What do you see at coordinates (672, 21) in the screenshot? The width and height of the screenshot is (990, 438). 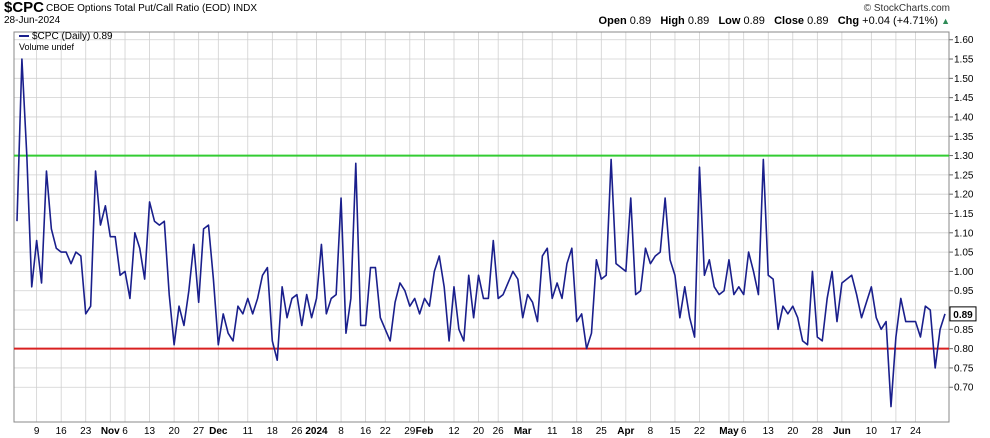 I see `high-label: High` at bounding box center [672, 21].